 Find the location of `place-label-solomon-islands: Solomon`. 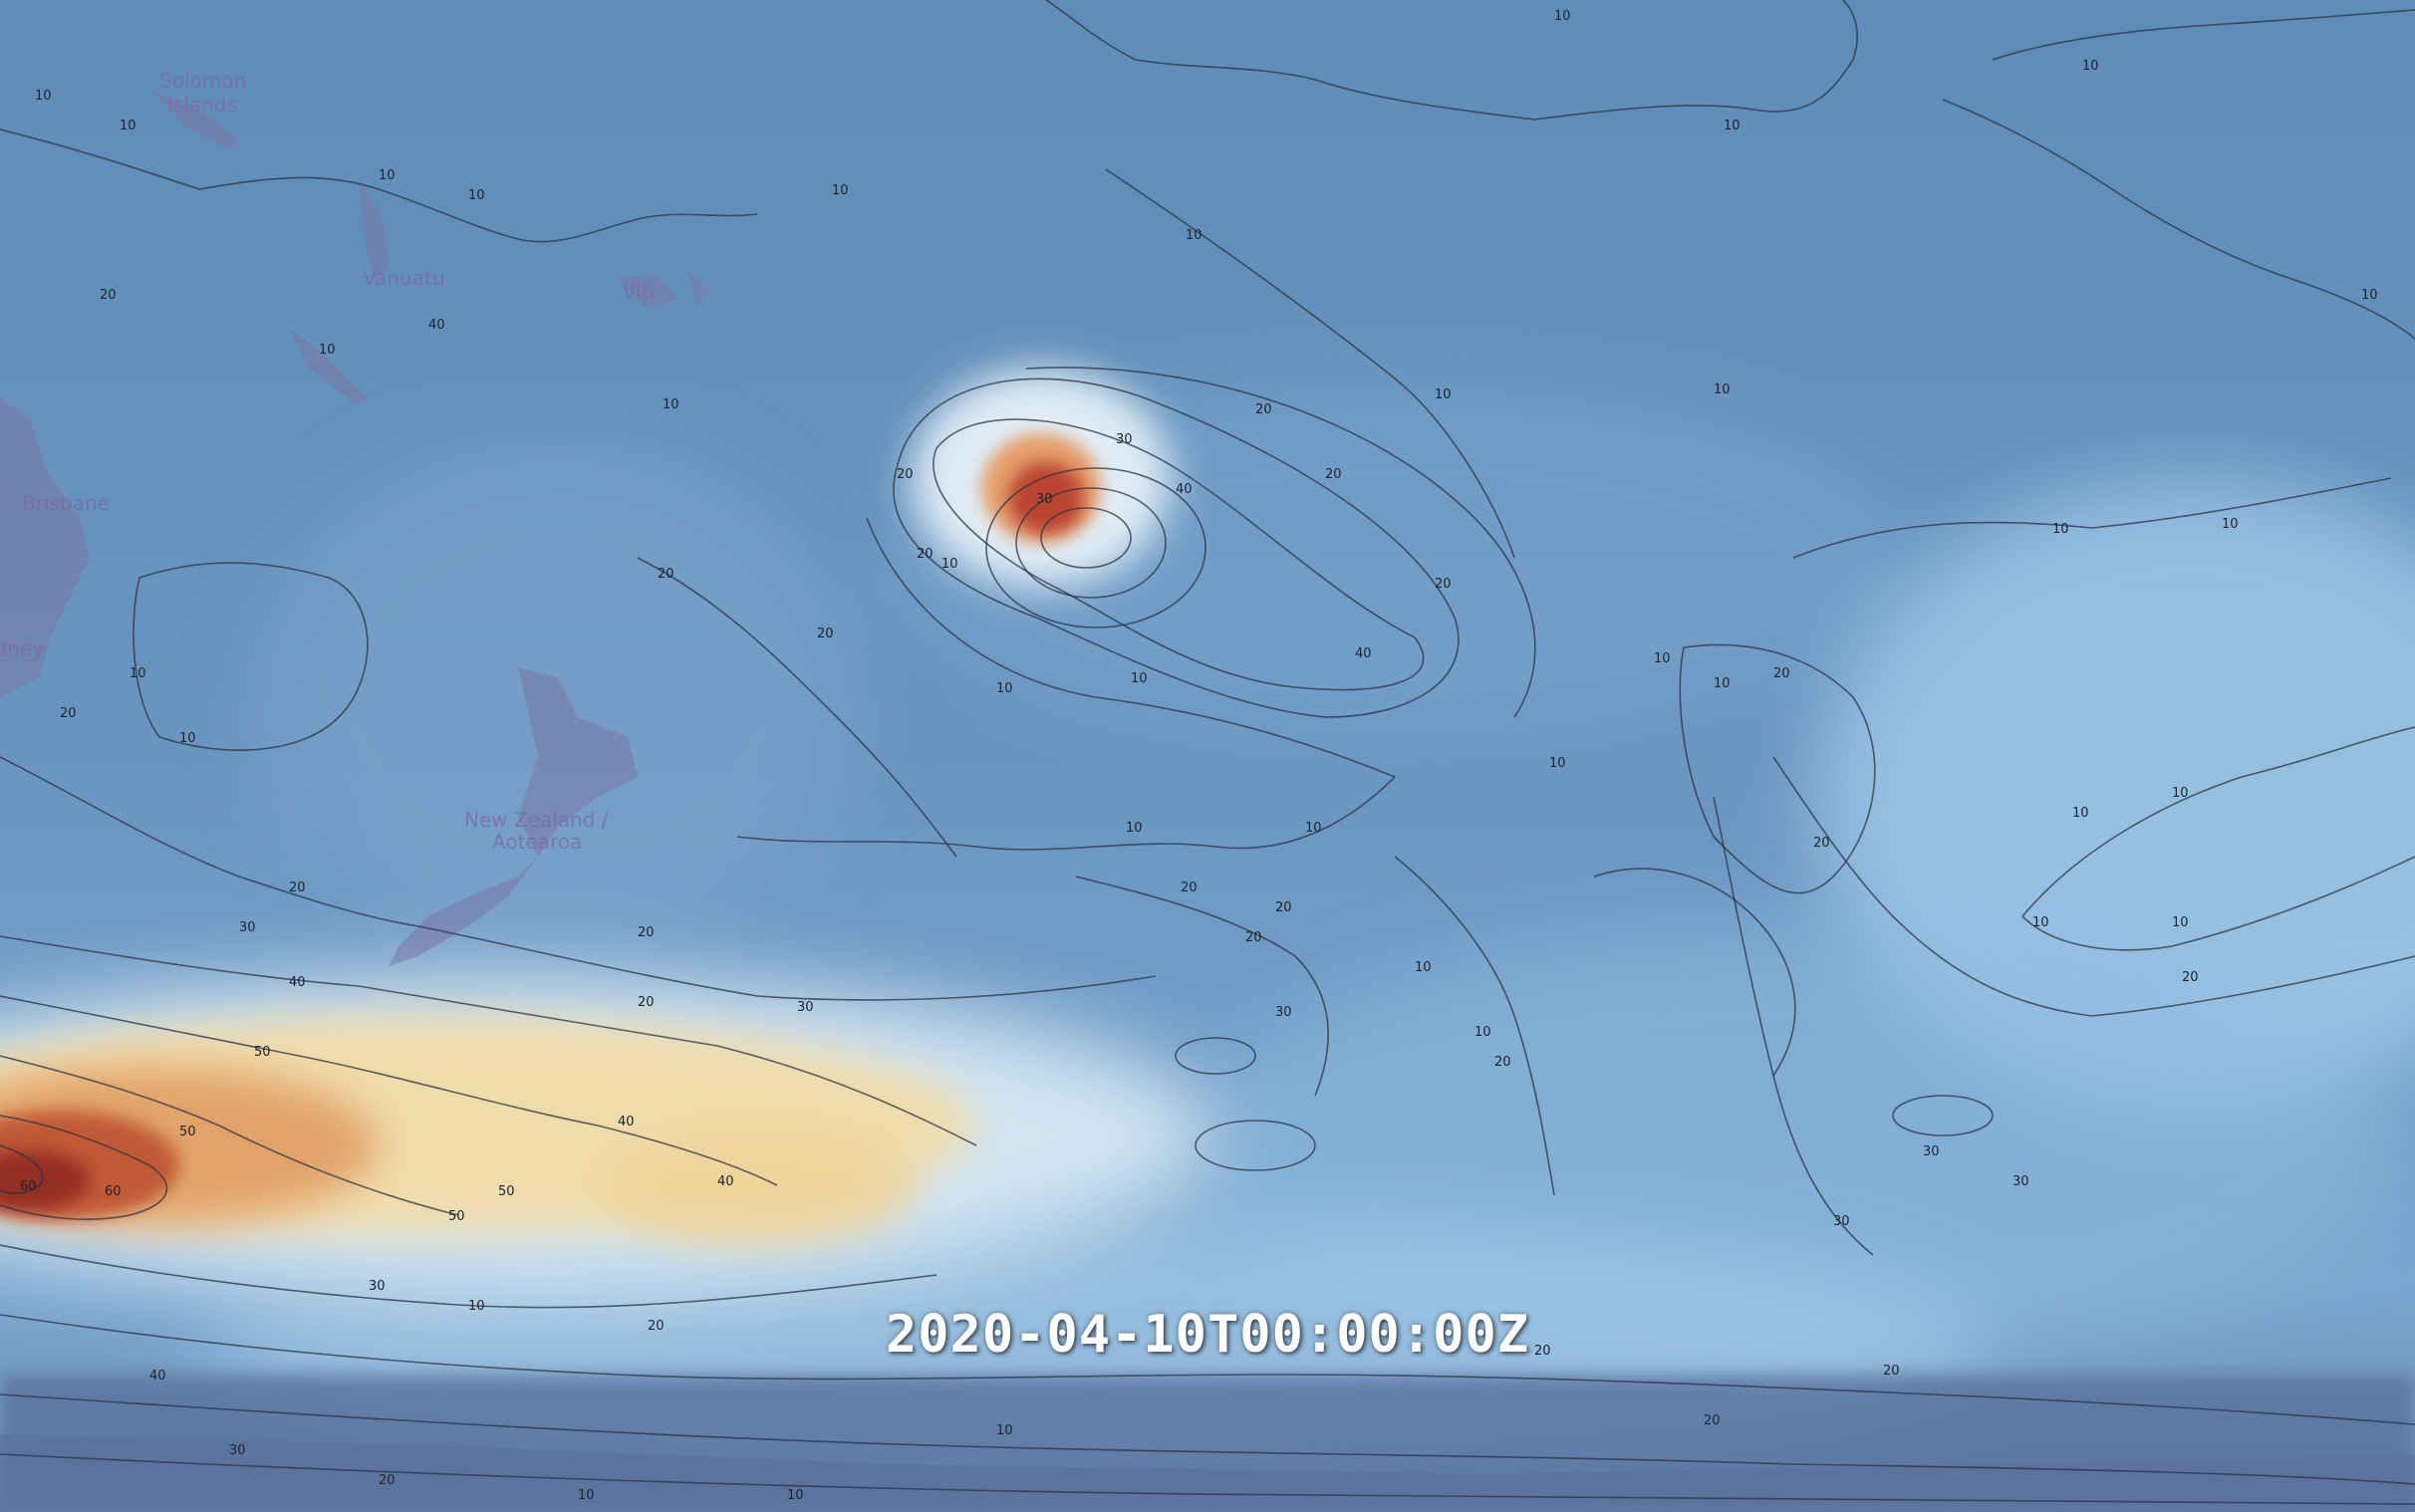

place-label-solomon-islands: Solomon is located at coordinates (203, 81).